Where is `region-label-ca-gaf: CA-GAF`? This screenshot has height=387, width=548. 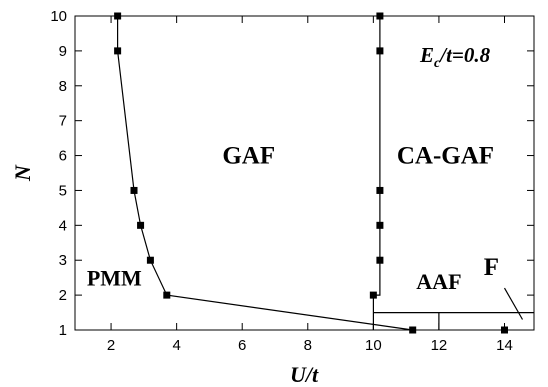
region-label-ca-gaf: CA-GAF is located at coordinates (445, 156).